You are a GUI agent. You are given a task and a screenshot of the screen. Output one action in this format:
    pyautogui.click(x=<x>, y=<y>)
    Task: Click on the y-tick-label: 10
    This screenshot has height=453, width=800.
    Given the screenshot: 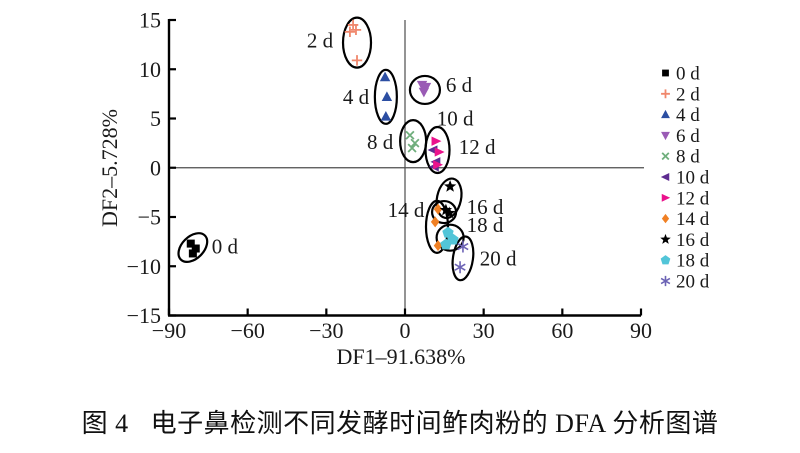 What is the action you would take?
    pyautogui.click(x=150, y=69)
    